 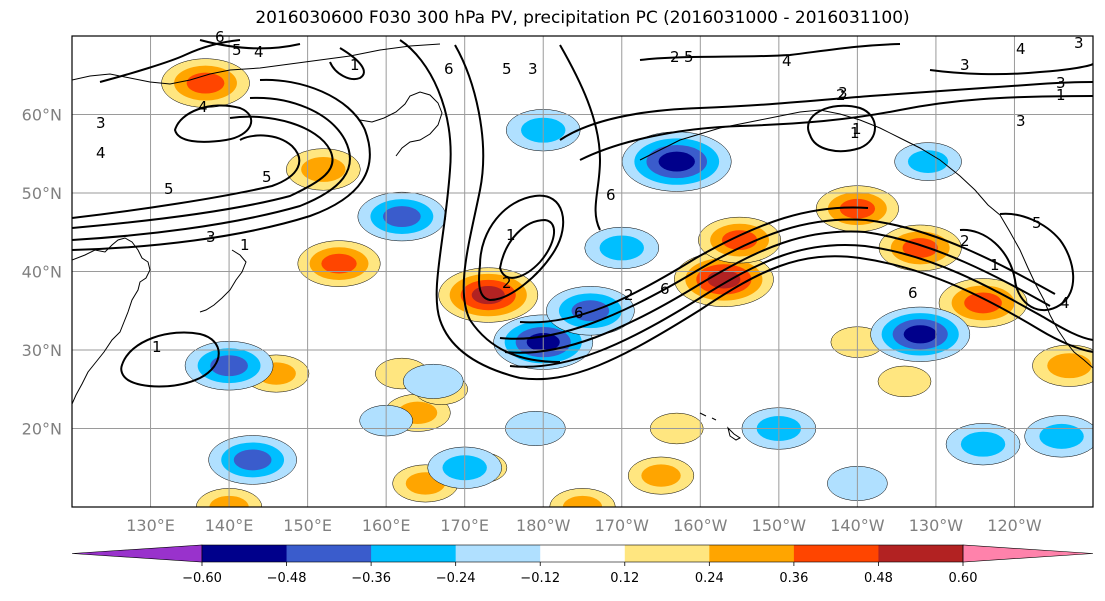 What do you see at coordinates (543, 525) in the screenshot?
I see `lon-tick-label: 180°W` at bounding box center [543, 525].